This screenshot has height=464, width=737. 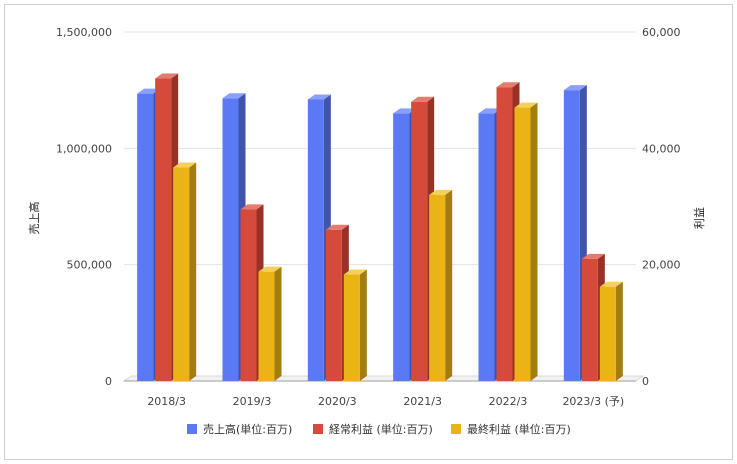 What do you see at coordinates (422, 401) in the screenshot?
I see `category-label: 2021/3` at bounding box center [422, 401].